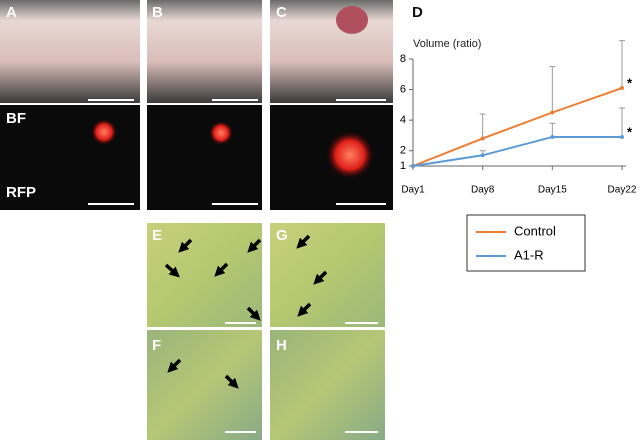 The image size is (640, 448). I want to click on y-tick-label: 8, so click(403, 59).